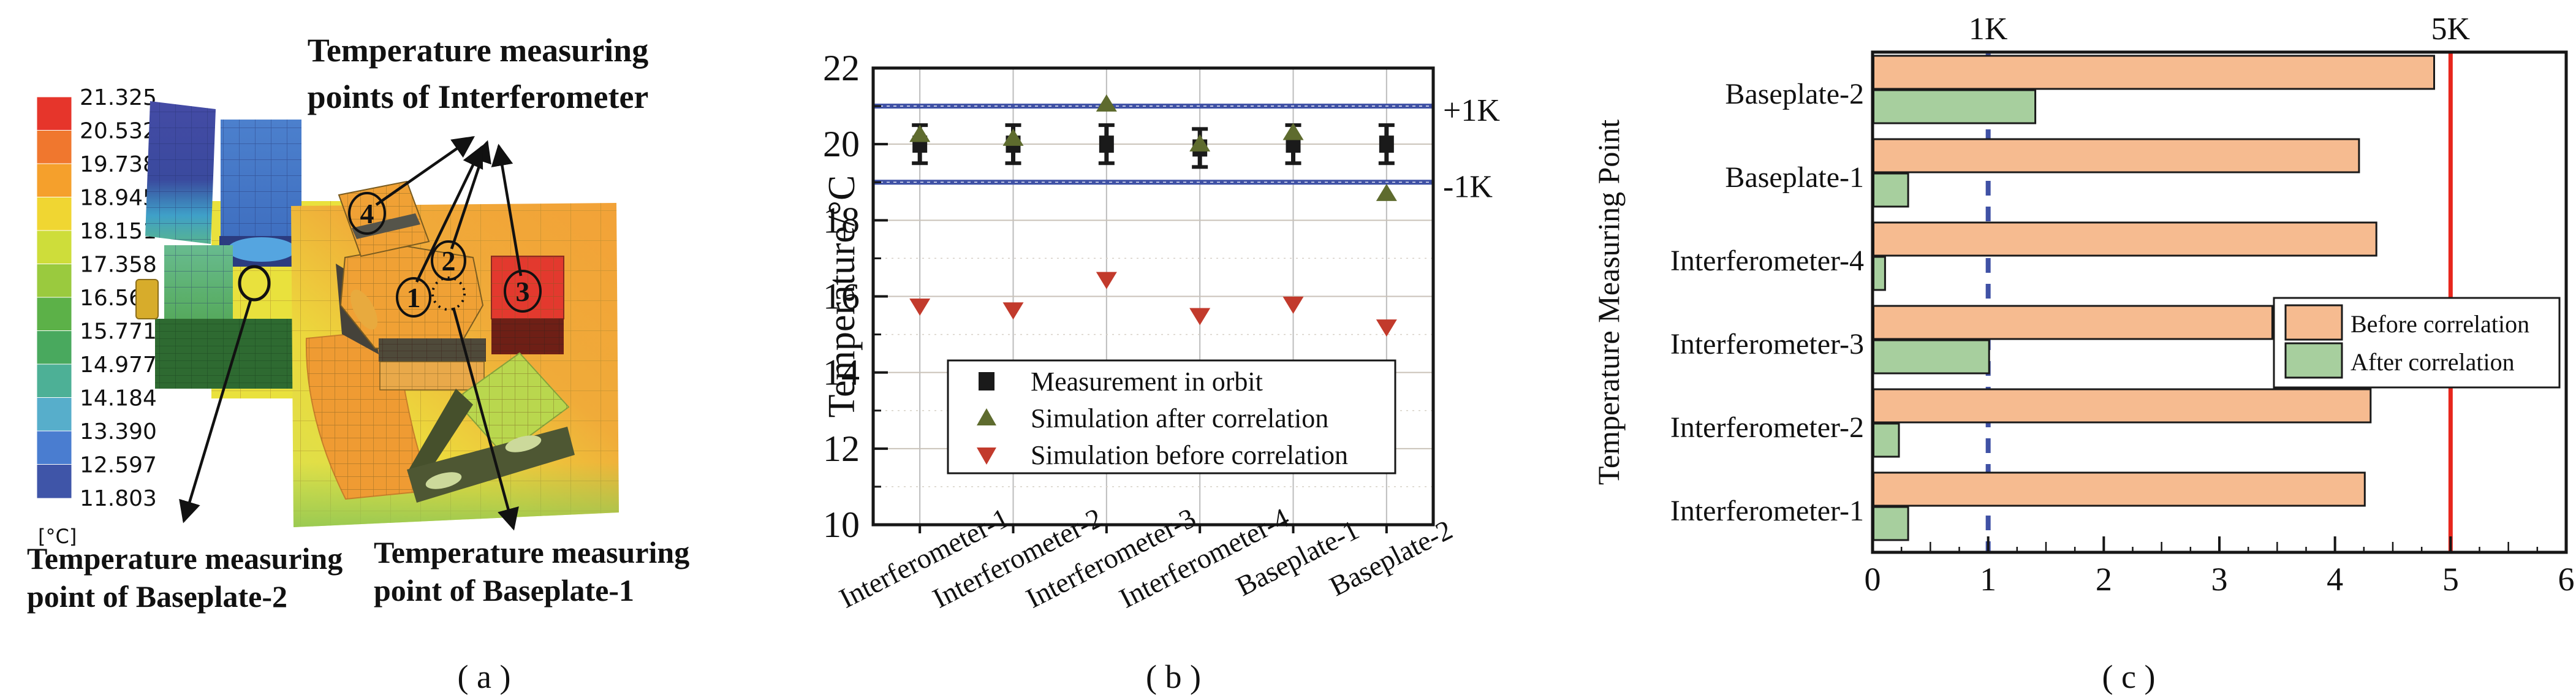  Describe the element at coordinates (1989, 29) in the screenshot. I see `reference-label: 1K` at that location.